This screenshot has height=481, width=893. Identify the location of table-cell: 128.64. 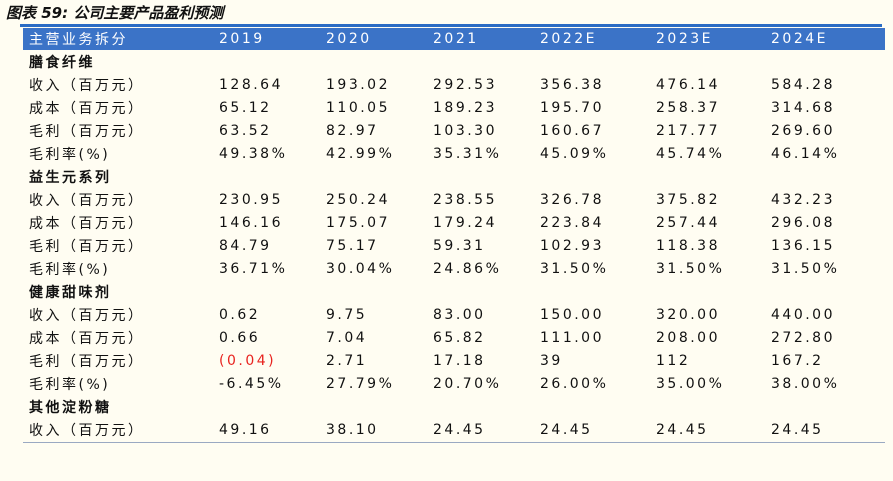
(251, 84).